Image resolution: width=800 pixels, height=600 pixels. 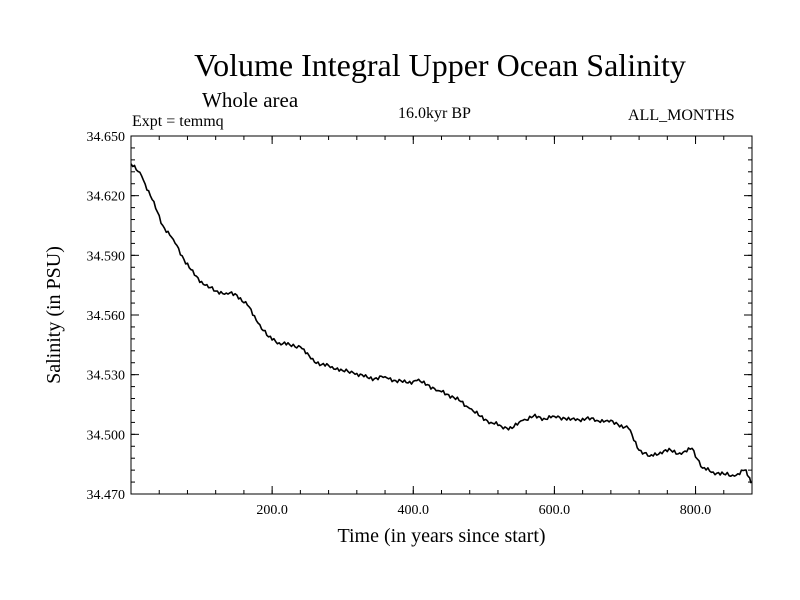 I want to click on y-tick-label: 34.530, so click(x=106, y=376).